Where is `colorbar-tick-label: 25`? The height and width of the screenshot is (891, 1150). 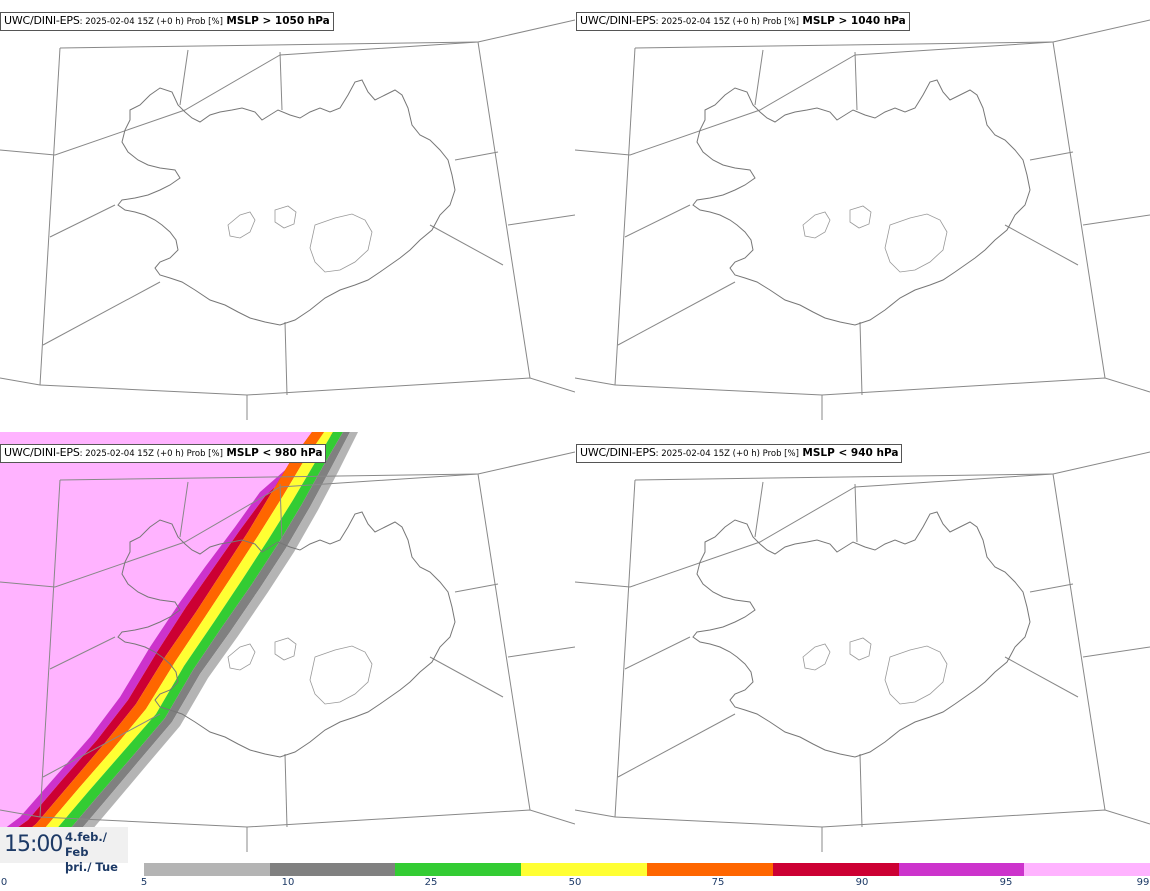 colorbar-tick-label: 25 is located at coordinates (431, 882).